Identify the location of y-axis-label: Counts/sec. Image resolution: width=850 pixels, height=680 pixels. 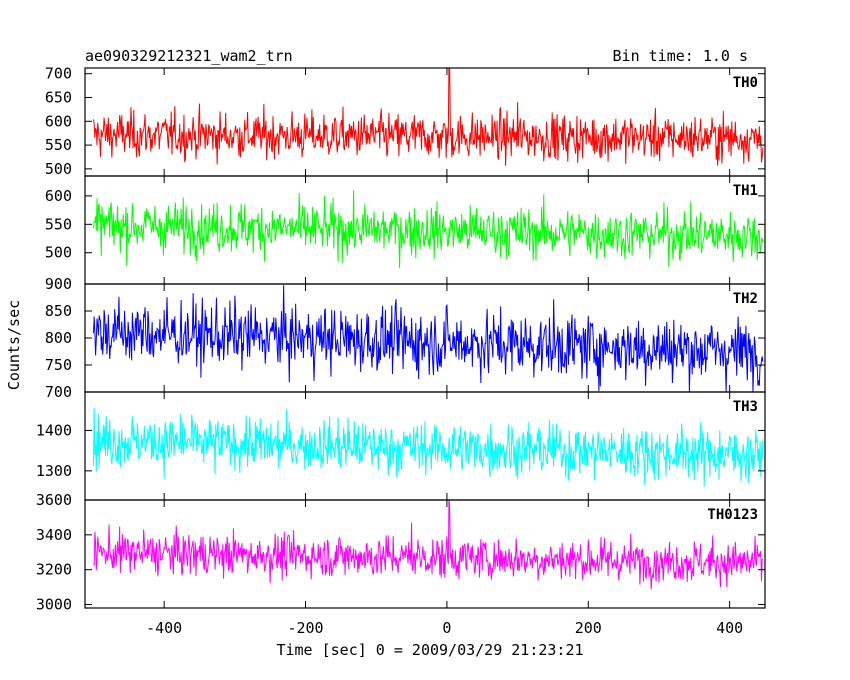
(14, 345).